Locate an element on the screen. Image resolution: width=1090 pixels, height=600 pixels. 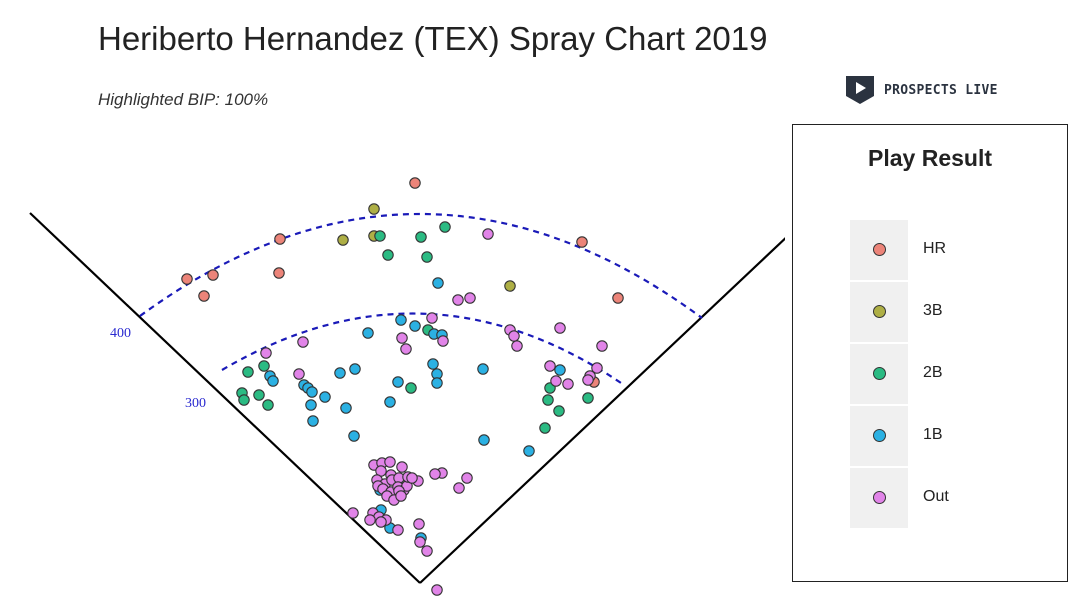
legend-label: 3B is located at coordinates (933, 310).